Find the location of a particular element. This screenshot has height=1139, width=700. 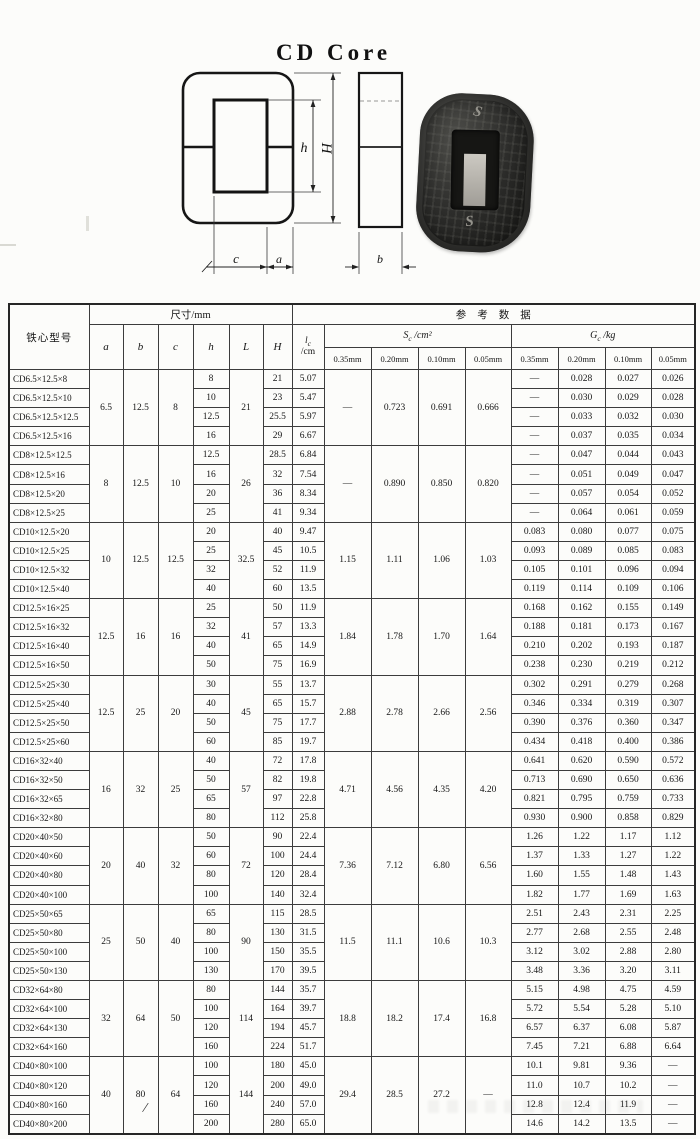

cell-model: CD8×12.5×20 is located at coordinates (49, 493).